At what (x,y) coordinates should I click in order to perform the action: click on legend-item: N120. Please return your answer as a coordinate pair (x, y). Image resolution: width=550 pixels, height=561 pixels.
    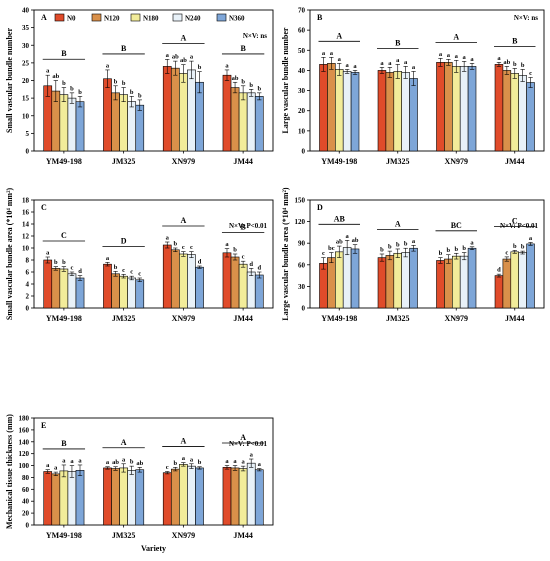
    Looking at the image, I should click on (105, 18).